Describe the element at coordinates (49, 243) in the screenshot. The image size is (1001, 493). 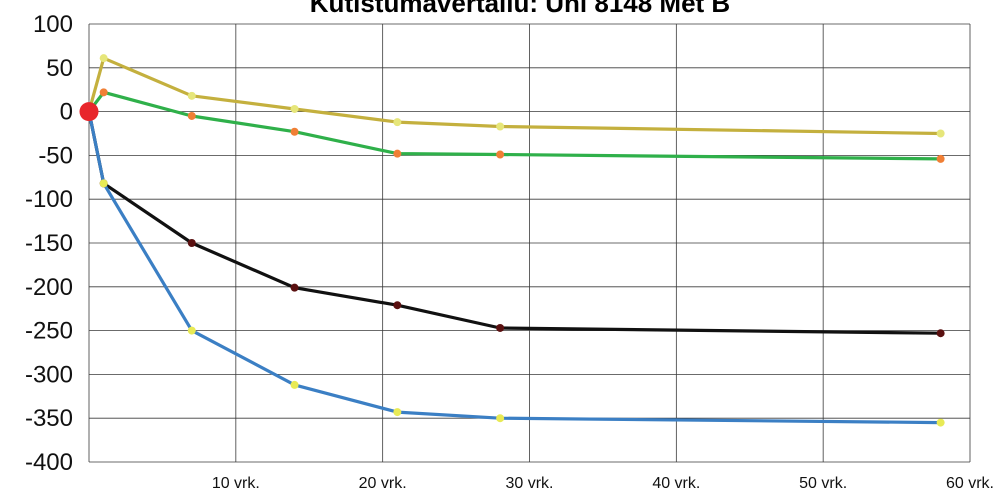
I see `y-tick-label: -150` at that location.